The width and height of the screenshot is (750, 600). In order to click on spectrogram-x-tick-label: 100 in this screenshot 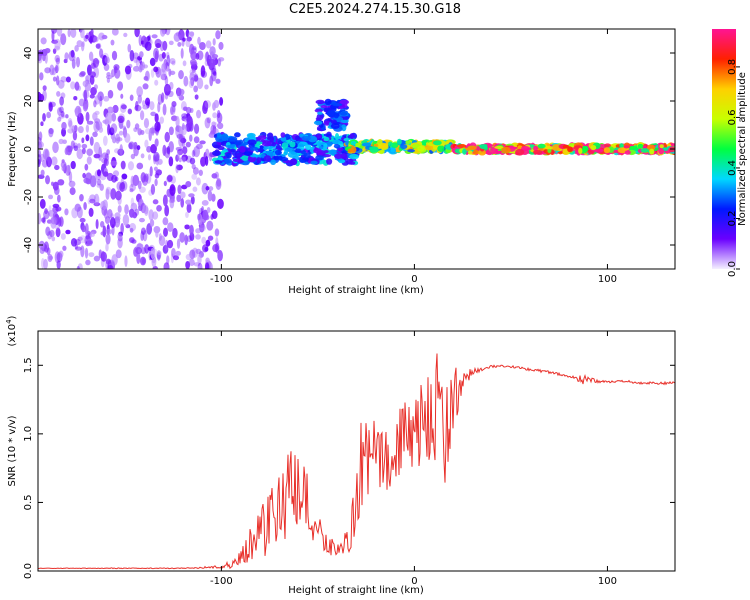, I will do `click(607, 279)`.